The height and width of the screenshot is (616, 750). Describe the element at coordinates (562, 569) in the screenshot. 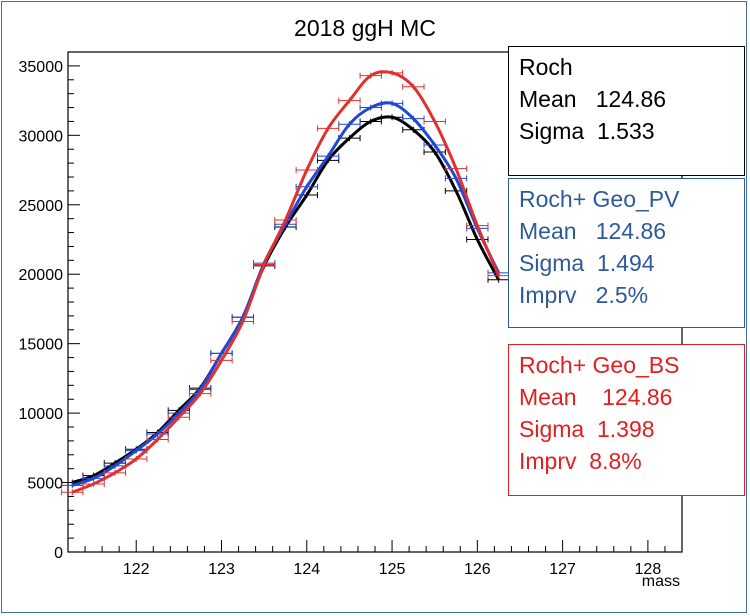

I see `x-tick-label: 127` at that location.